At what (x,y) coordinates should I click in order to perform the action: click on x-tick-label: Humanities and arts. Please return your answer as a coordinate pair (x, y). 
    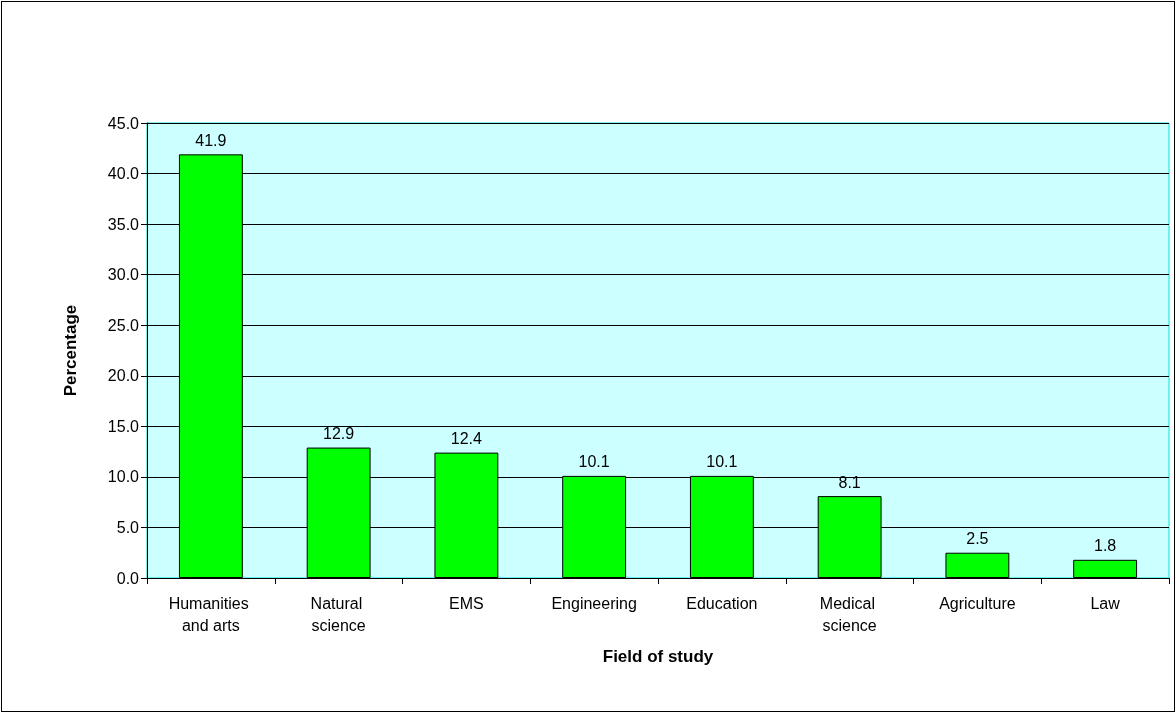
    Looking at the image, I should click on (211, 614).